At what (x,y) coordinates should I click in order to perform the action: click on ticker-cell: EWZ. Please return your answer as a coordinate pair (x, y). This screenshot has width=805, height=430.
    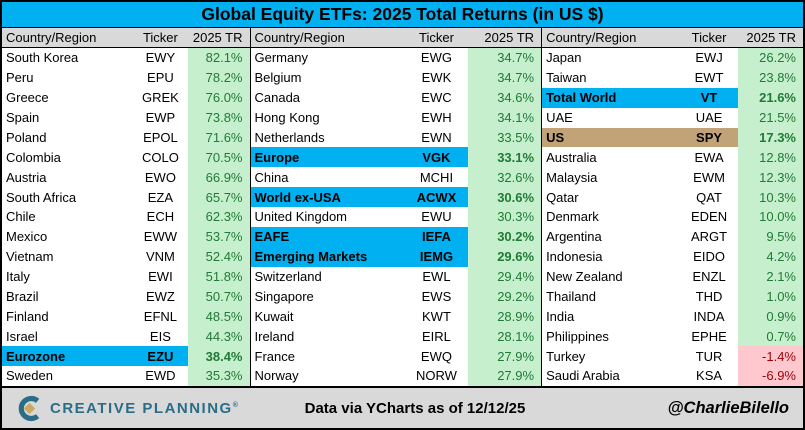
    Looking at the image, I should click on (160, 296).